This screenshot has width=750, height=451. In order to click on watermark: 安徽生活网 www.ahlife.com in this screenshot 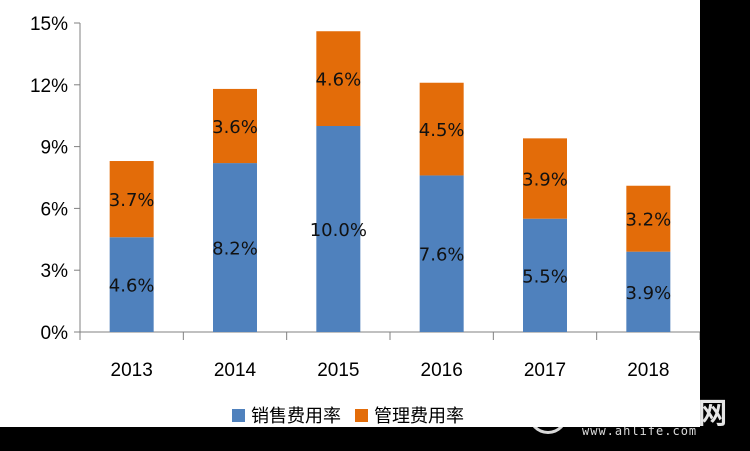, I will do `click(638, 416)`.